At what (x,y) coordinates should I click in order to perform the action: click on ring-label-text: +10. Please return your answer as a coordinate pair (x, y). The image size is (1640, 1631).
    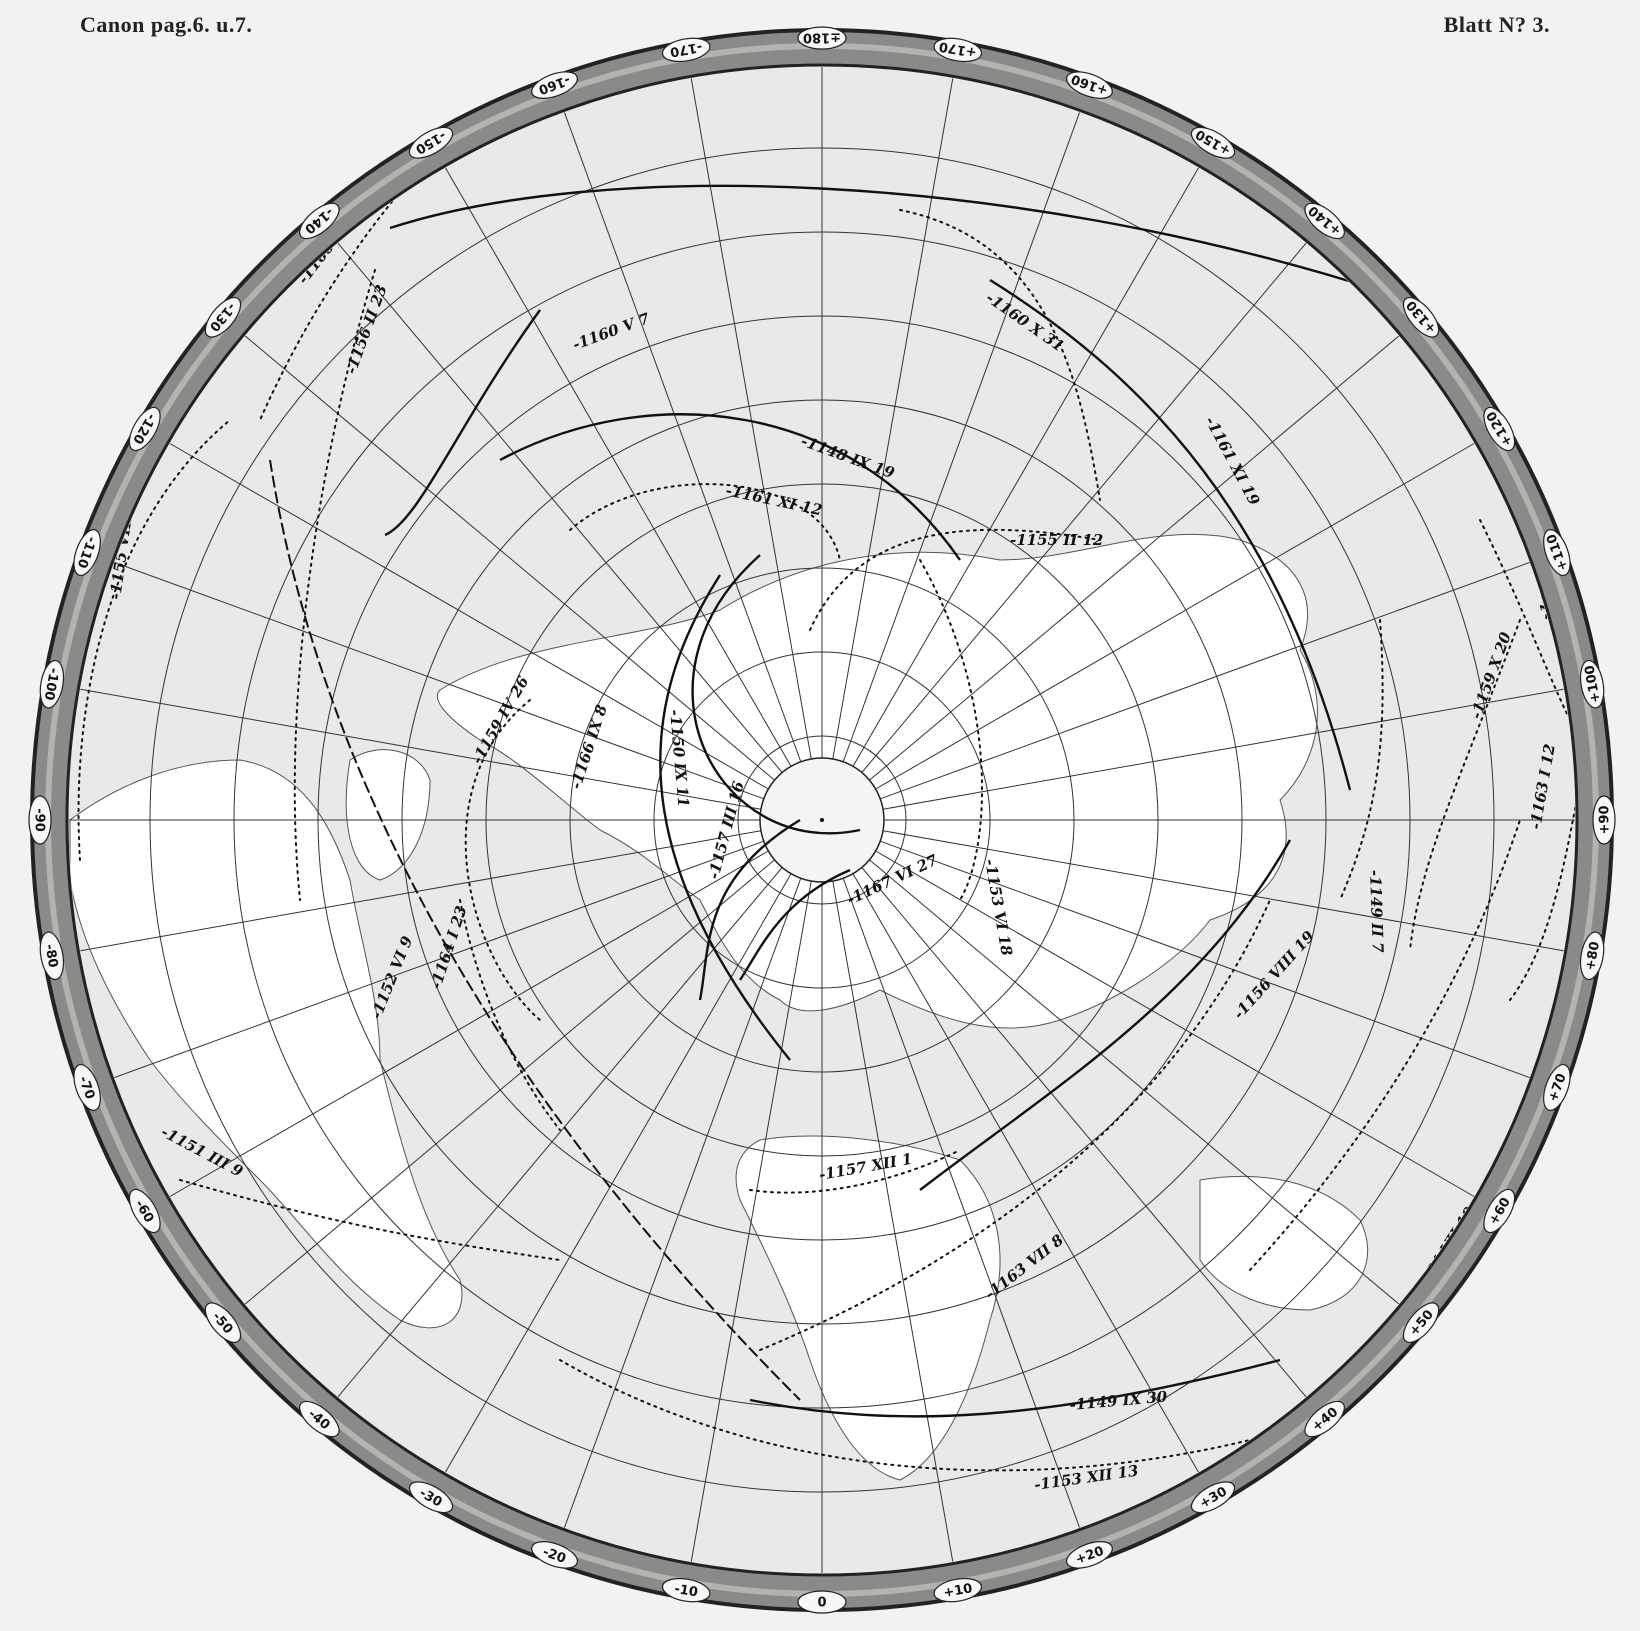
    Looking at the image, I should click on (957, 1591).